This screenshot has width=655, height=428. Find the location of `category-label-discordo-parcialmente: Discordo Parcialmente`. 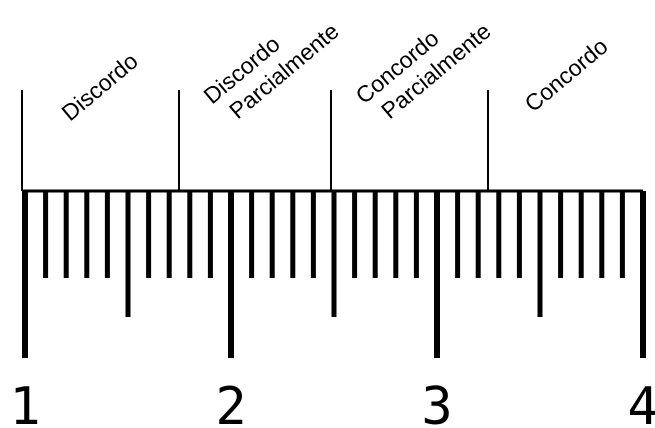

category-label-discordo-parcialmente: Discordo Parcialmente is located at coordinates (271, 65).